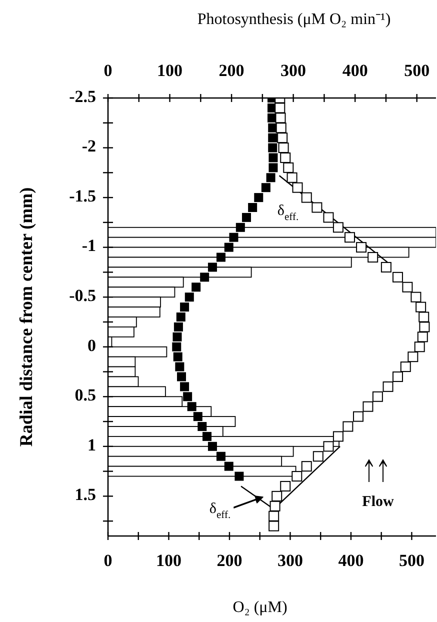 The image size is (437, 622). I want to click on x2-tick-label: 400, so click(355, 70).